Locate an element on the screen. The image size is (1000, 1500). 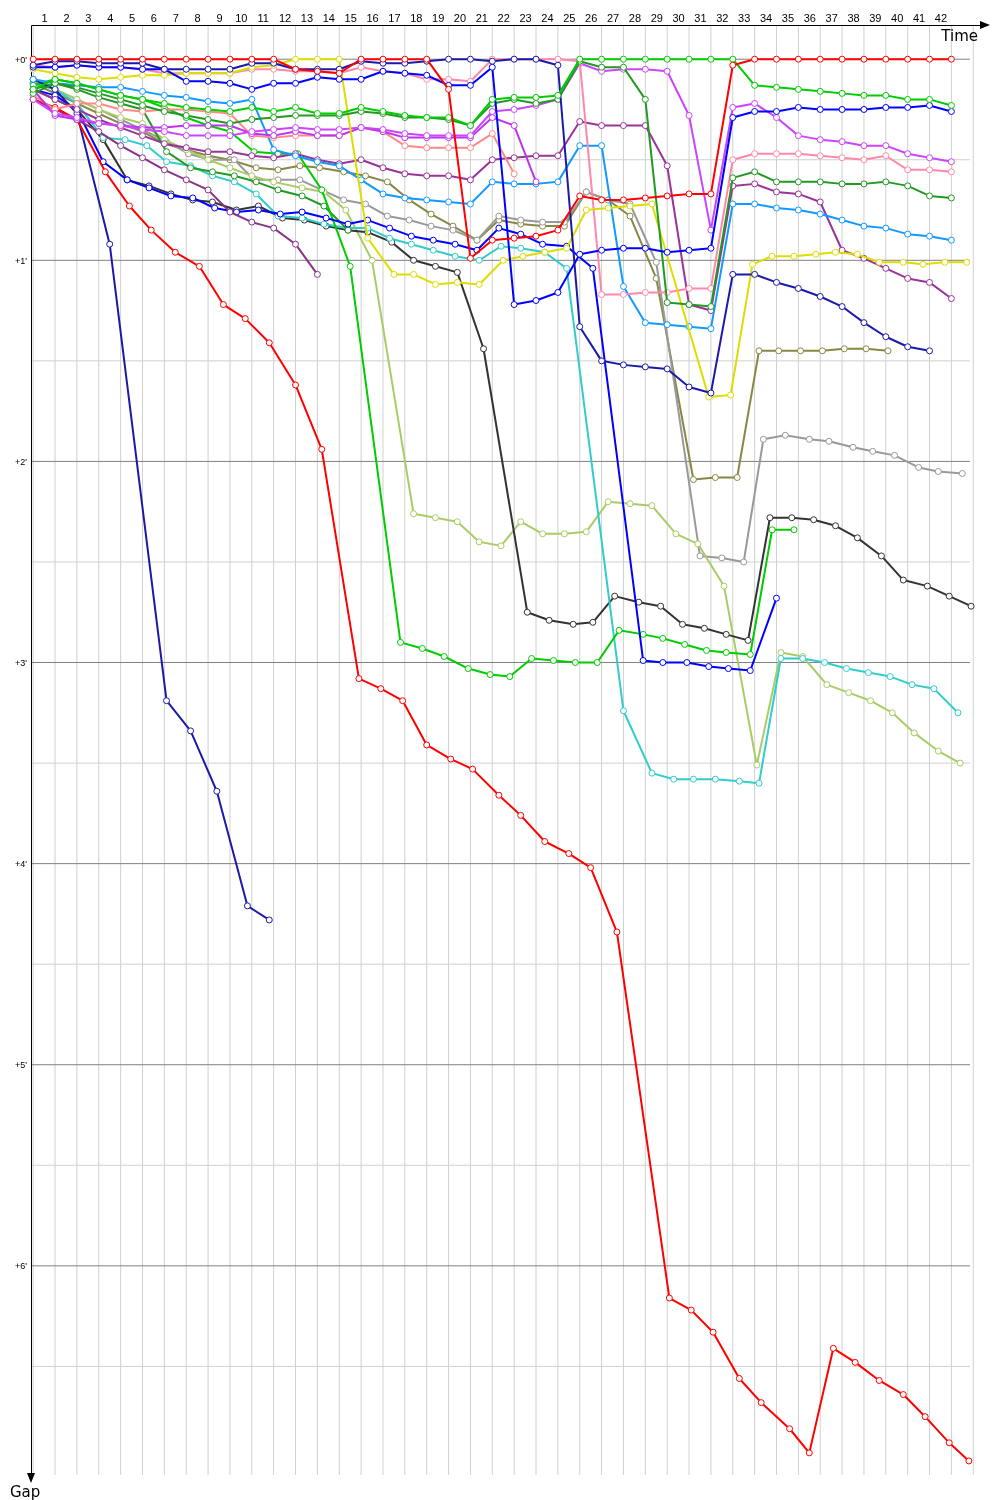
x-tick-label: 13 is located at coordinates (307, 18).